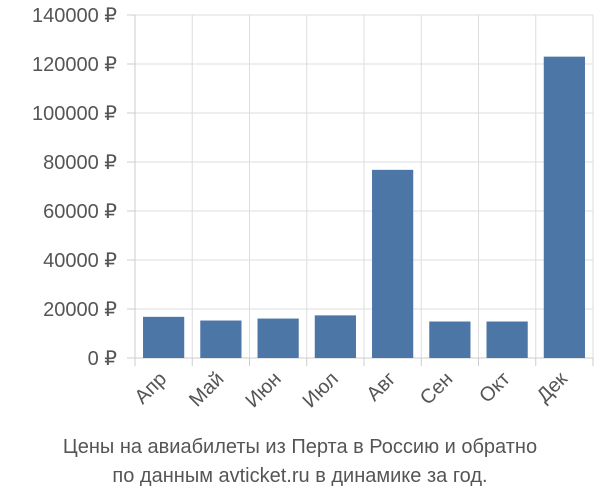  I want to click on x-tick-label: Окт, so click(494, 387).